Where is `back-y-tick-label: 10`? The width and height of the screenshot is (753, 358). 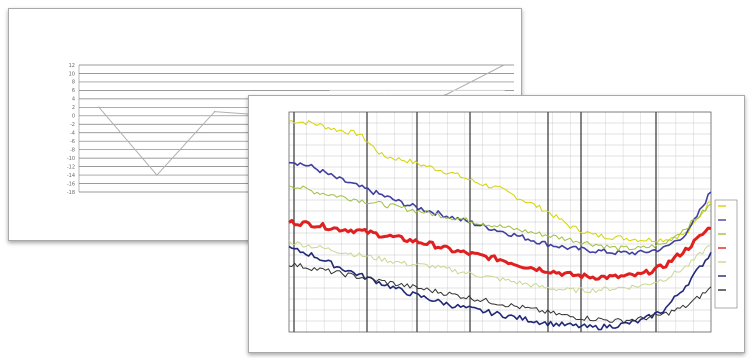 back-y-tick-label: 10 is located at coordinates (72, 74).